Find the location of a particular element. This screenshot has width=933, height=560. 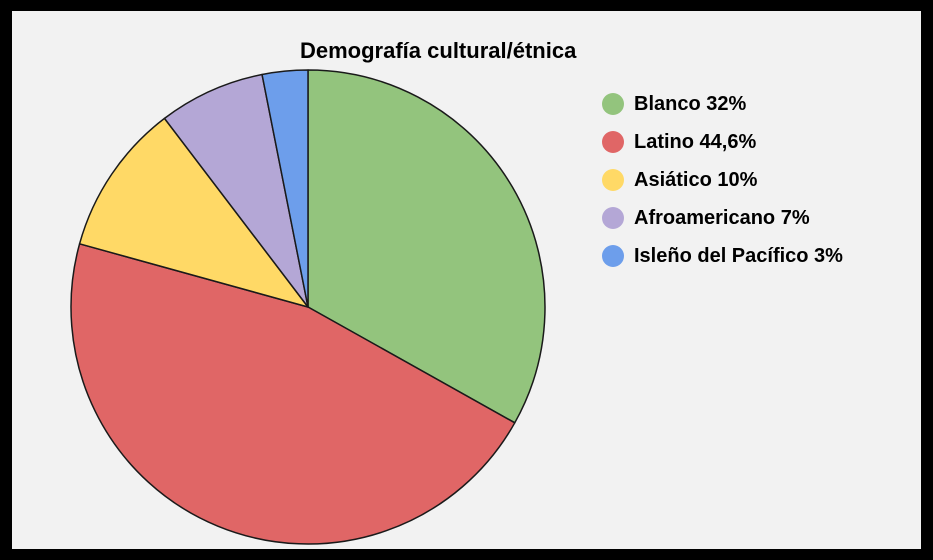

legend-item-3: Afroamericano 7% is located at coordinates (722, 218).